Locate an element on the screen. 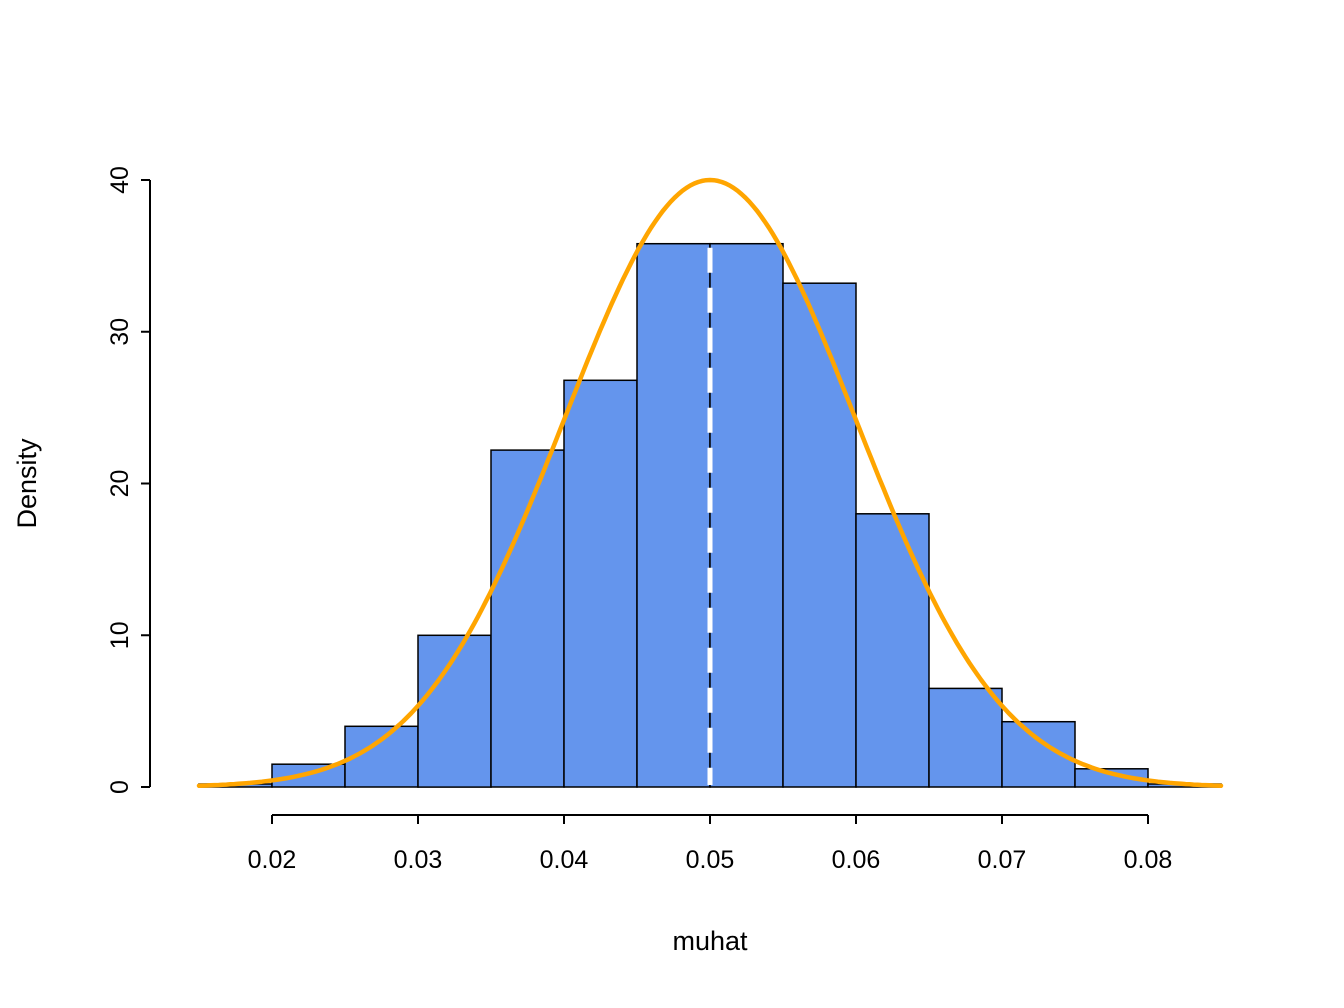 The image size is (1344, 1008). x-tick-label: 0.04 is located at coordinates (564, 860).